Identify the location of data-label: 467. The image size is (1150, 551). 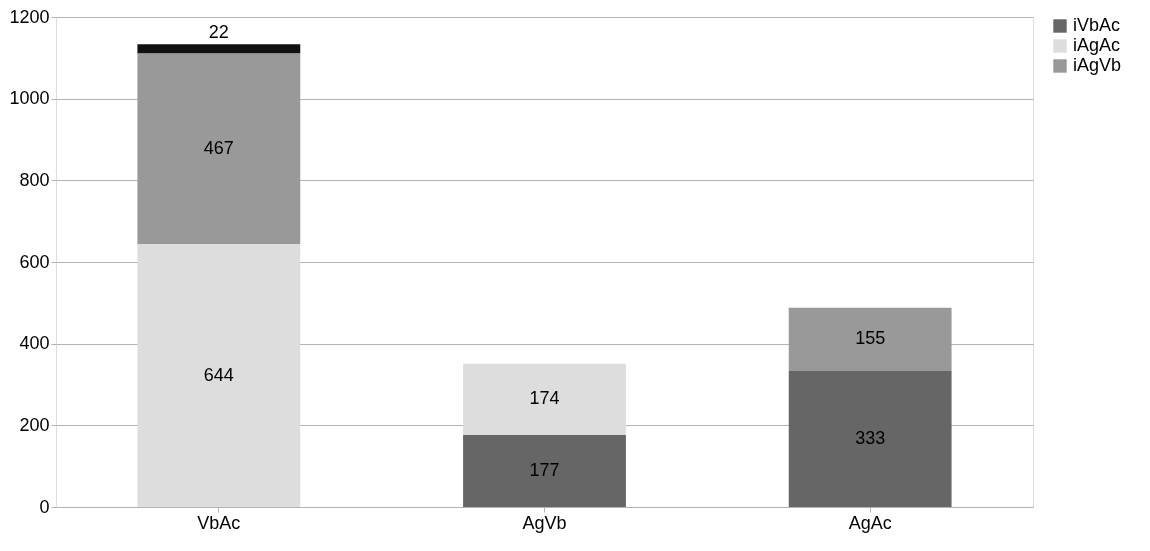
(218, 147).